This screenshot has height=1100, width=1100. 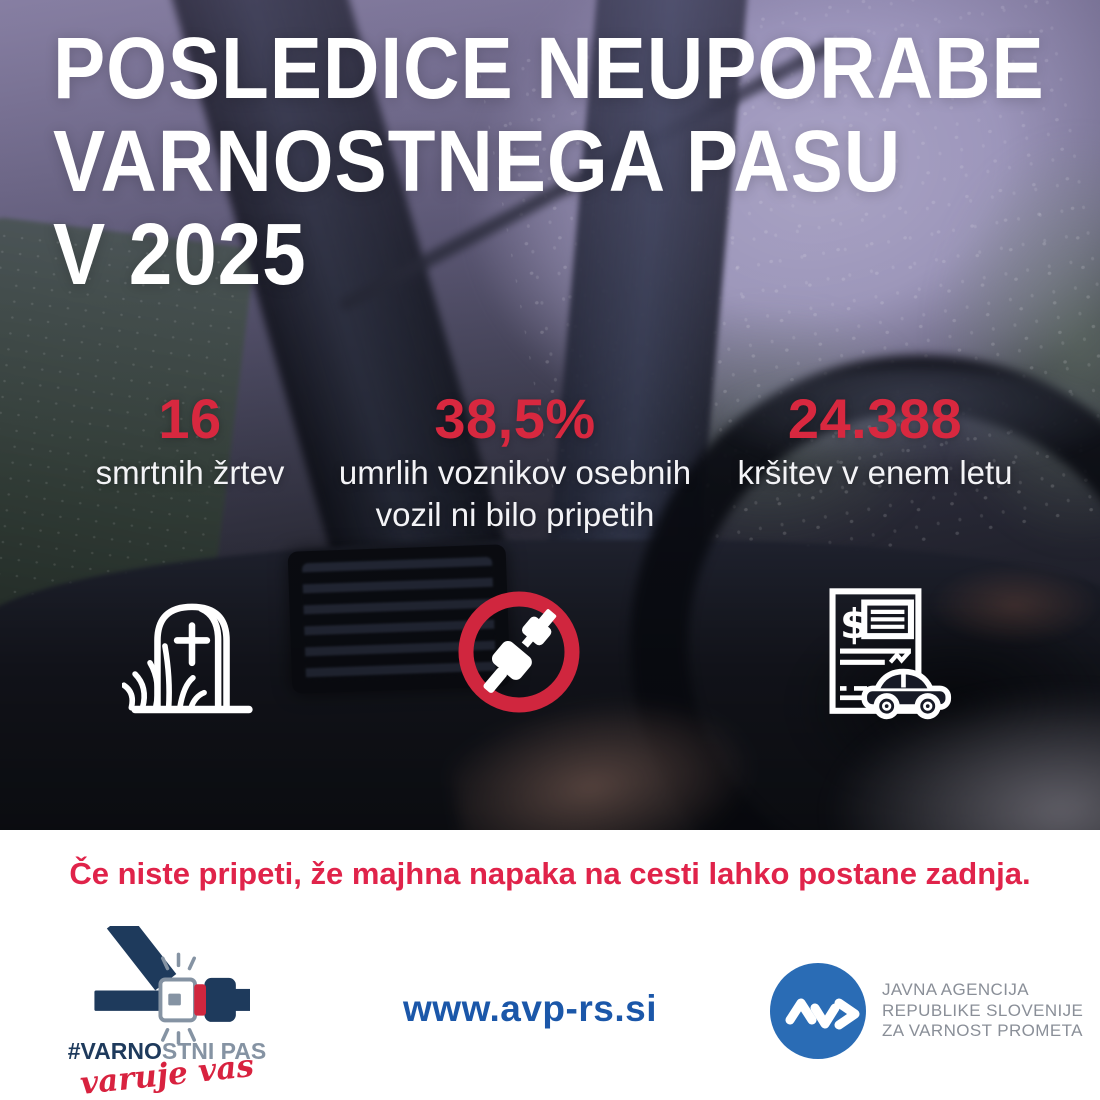 I want to click on stat-fatalities-label: smrtnih žrtev, so click(x=190, y=472).